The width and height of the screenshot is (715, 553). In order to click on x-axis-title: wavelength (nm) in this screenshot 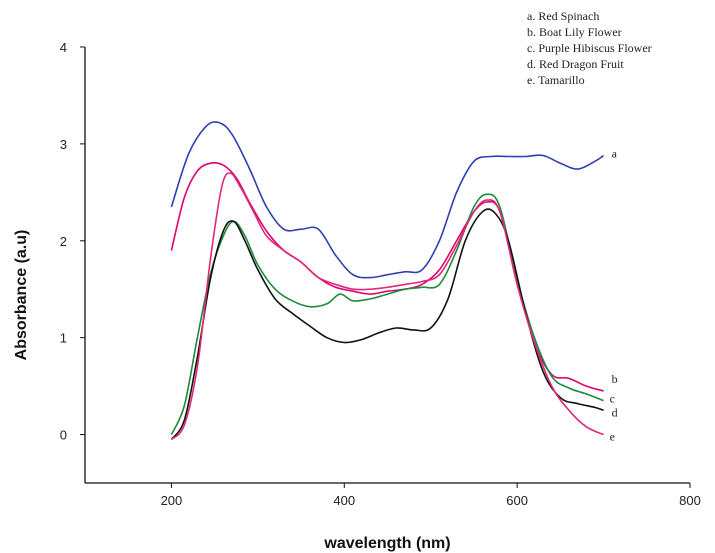, I will do `click(386, 543)`.